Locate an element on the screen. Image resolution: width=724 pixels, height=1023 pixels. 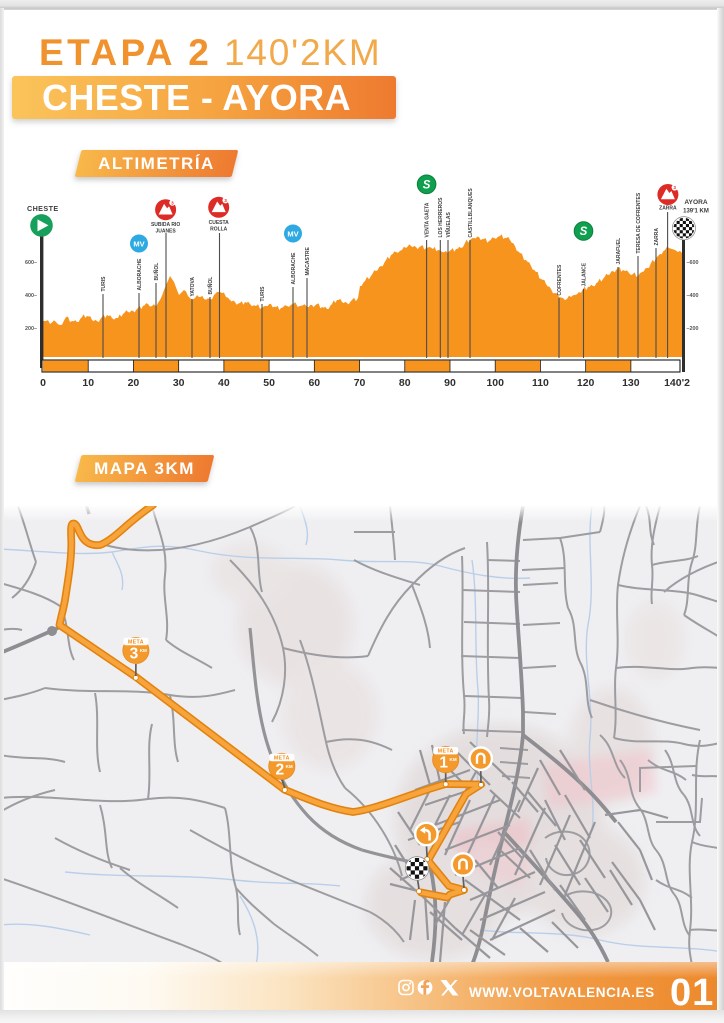
svg-text: COFRENTES is located at coordinates (560, 280).